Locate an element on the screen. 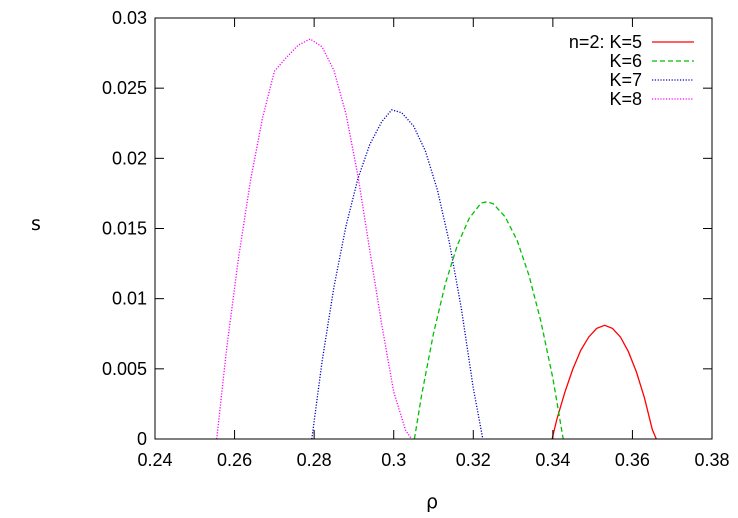 The height and width of the screenshot is (518, 738). y-tick-label: 0.01 is located at coordinates (129, 299).